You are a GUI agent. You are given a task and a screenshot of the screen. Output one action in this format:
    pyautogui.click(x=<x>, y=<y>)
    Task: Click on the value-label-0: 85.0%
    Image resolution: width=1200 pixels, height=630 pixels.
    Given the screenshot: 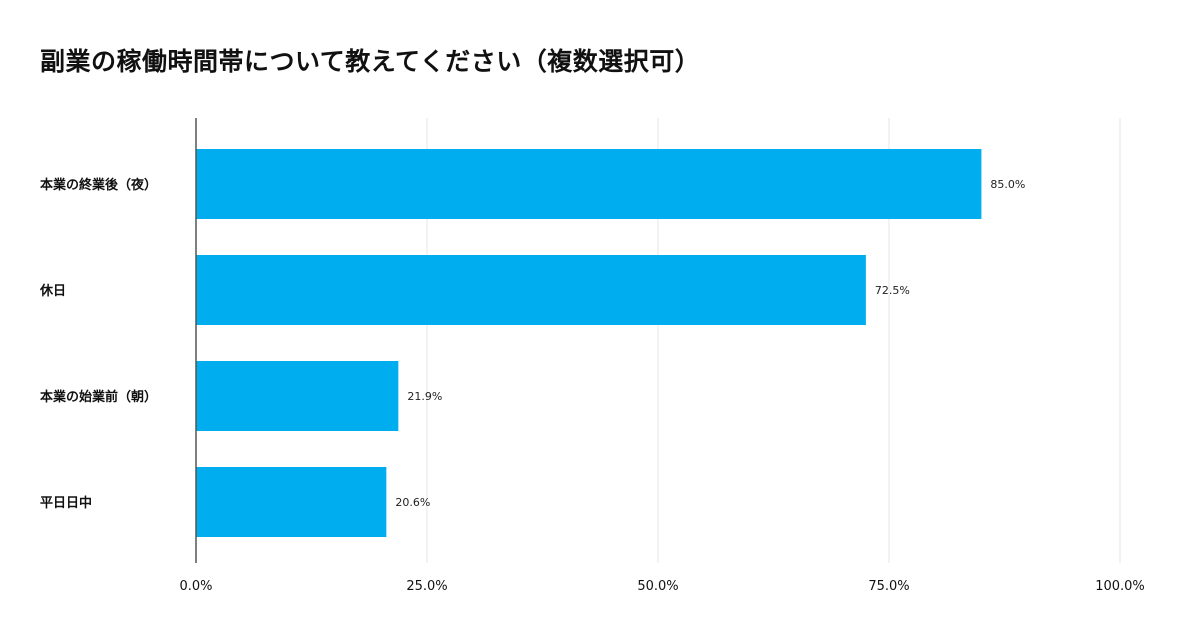 What is the action you would take?
    pyautogui.click(x=1007, y=184)
    